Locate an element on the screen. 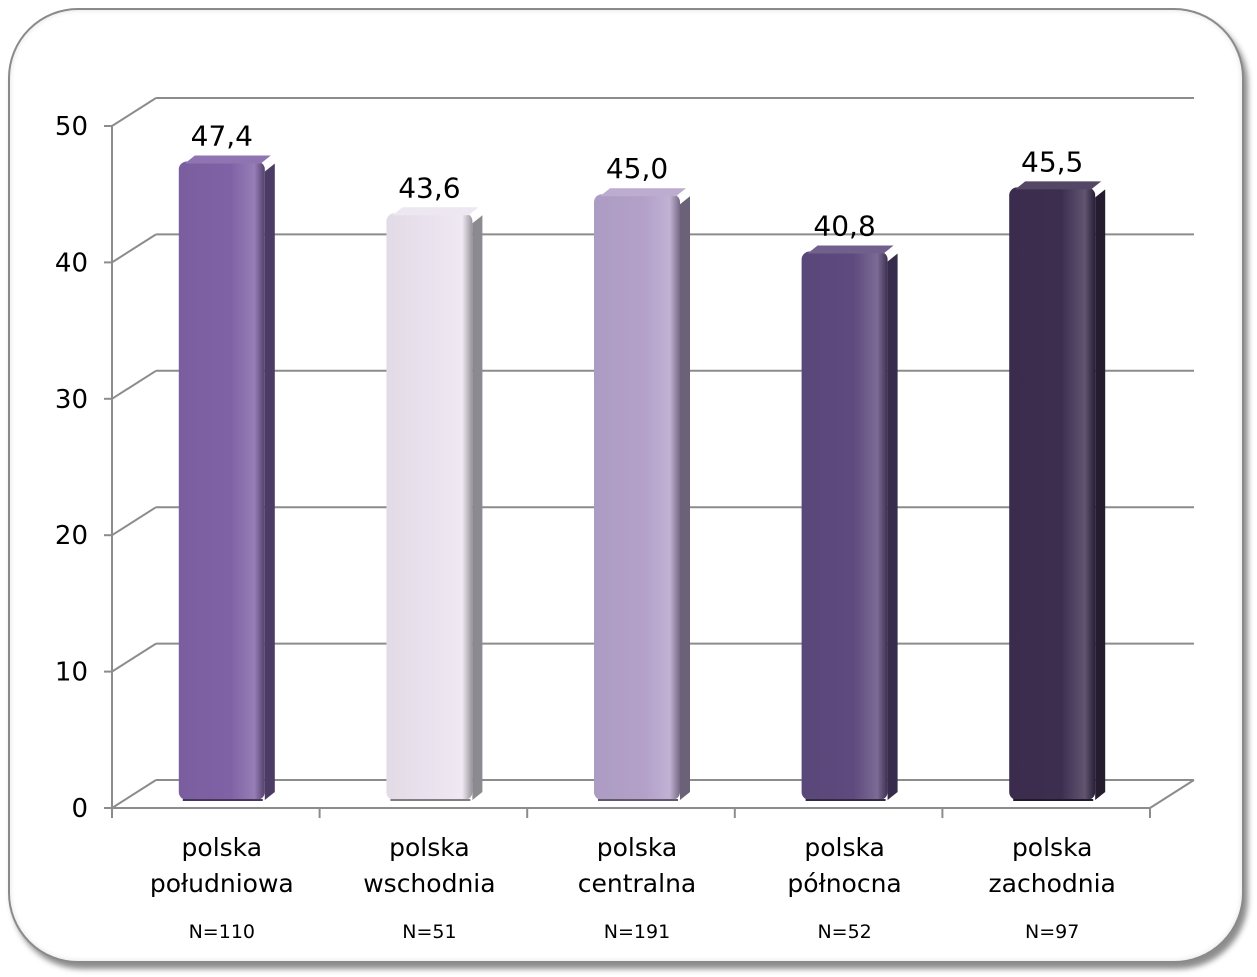 The width and height of the screenshot is (1257, 977). x-tick-label: centralna is located at coordinates (637, 883).